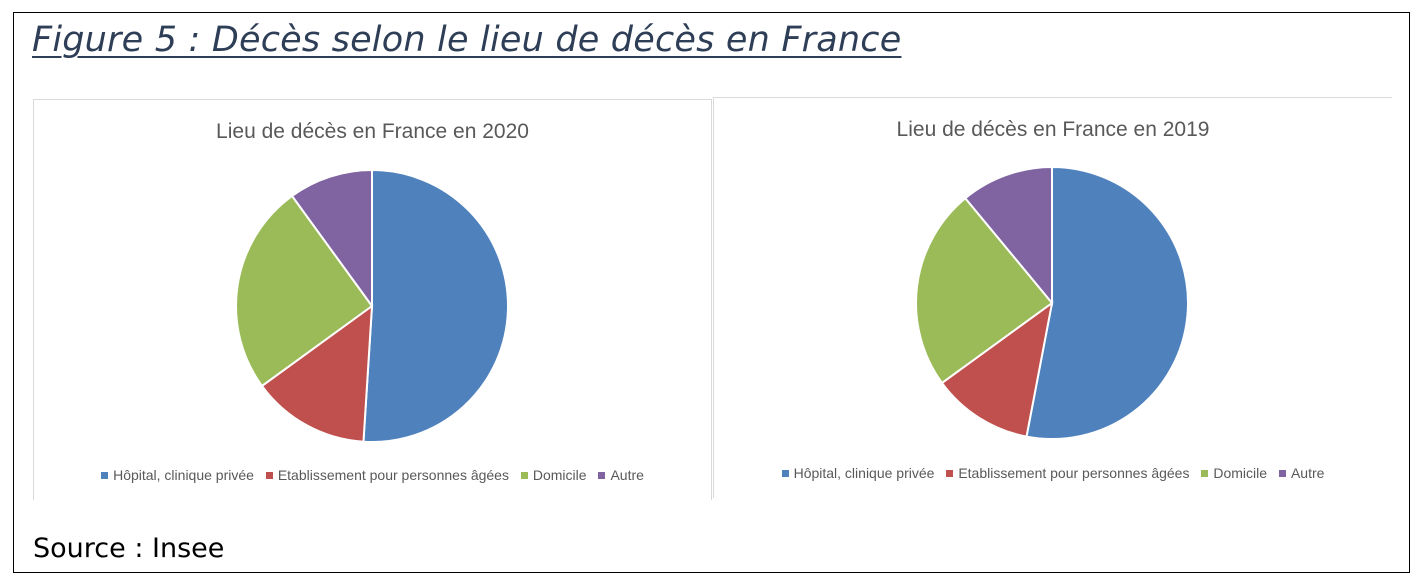 The width and height of the screenshot is (1423, 584). I want to click on chart-title: Lieu de décès en France en 2020, so click(372, 131).